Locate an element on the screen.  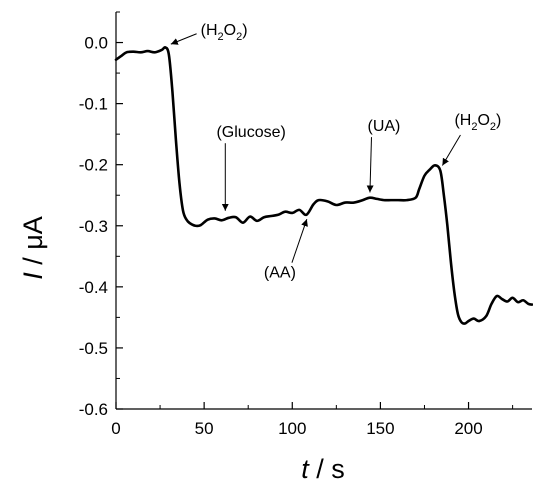
annotation-2: (Glucose) is located at coordinates (251, 167).